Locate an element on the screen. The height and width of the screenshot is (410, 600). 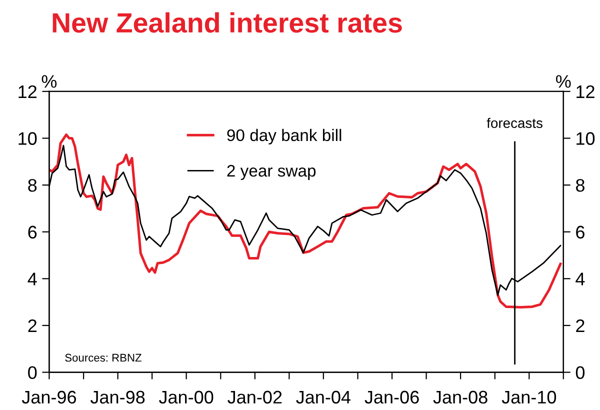
legend-label: 90 day bank bill is located at coordinates (284, 136).